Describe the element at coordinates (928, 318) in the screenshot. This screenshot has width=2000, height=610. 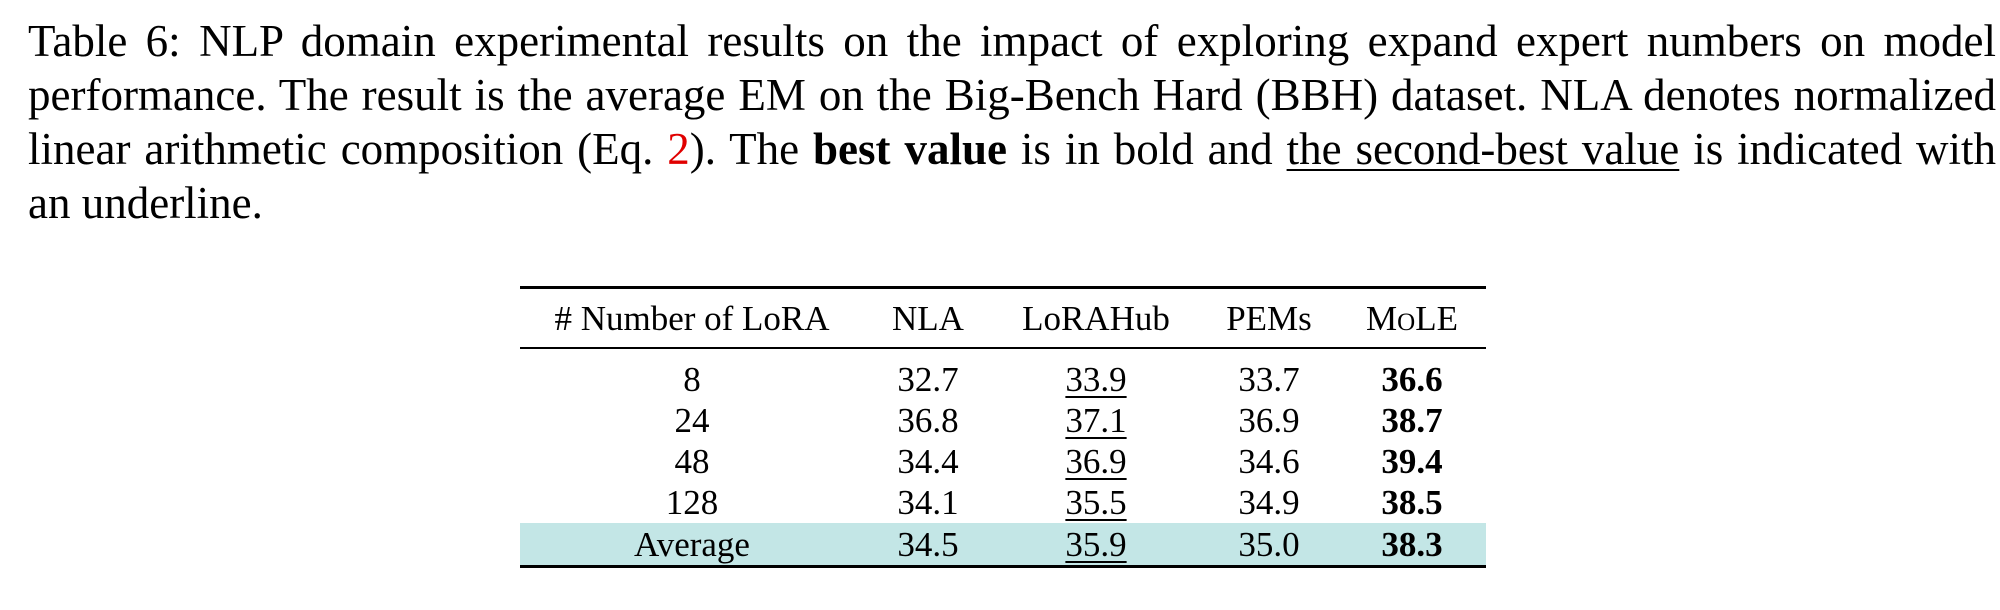
I see `header-nla: NLA` at that location.